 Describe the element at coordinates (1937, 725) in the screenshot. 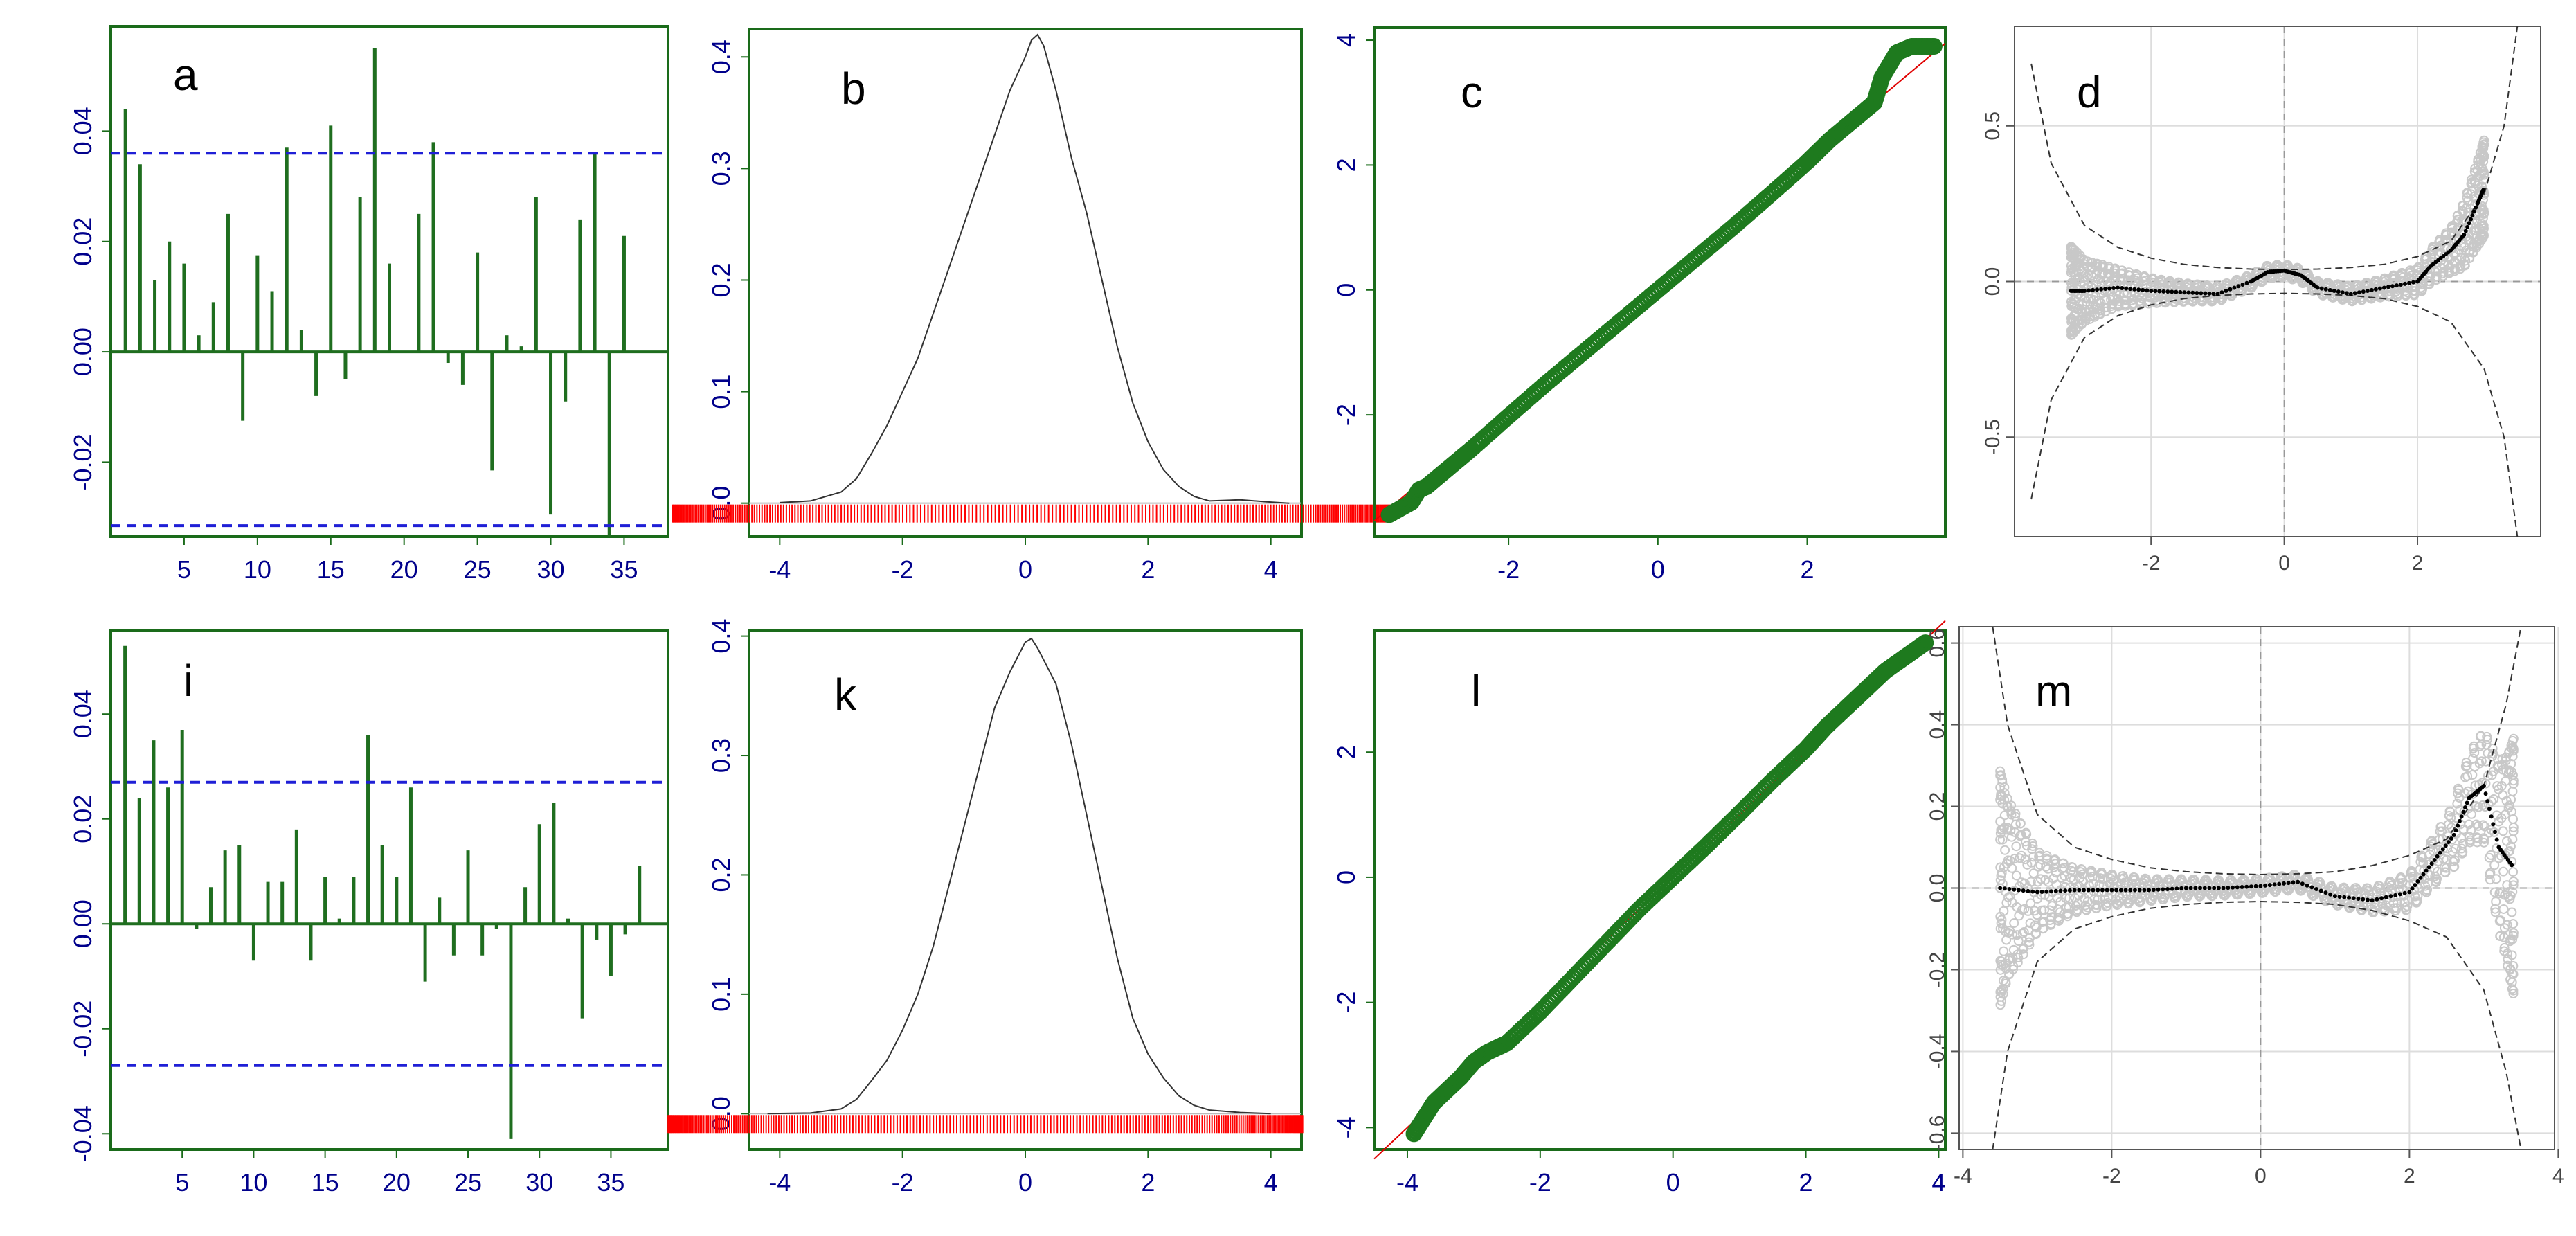

I see `y-tick-label: 0.4` at that location.